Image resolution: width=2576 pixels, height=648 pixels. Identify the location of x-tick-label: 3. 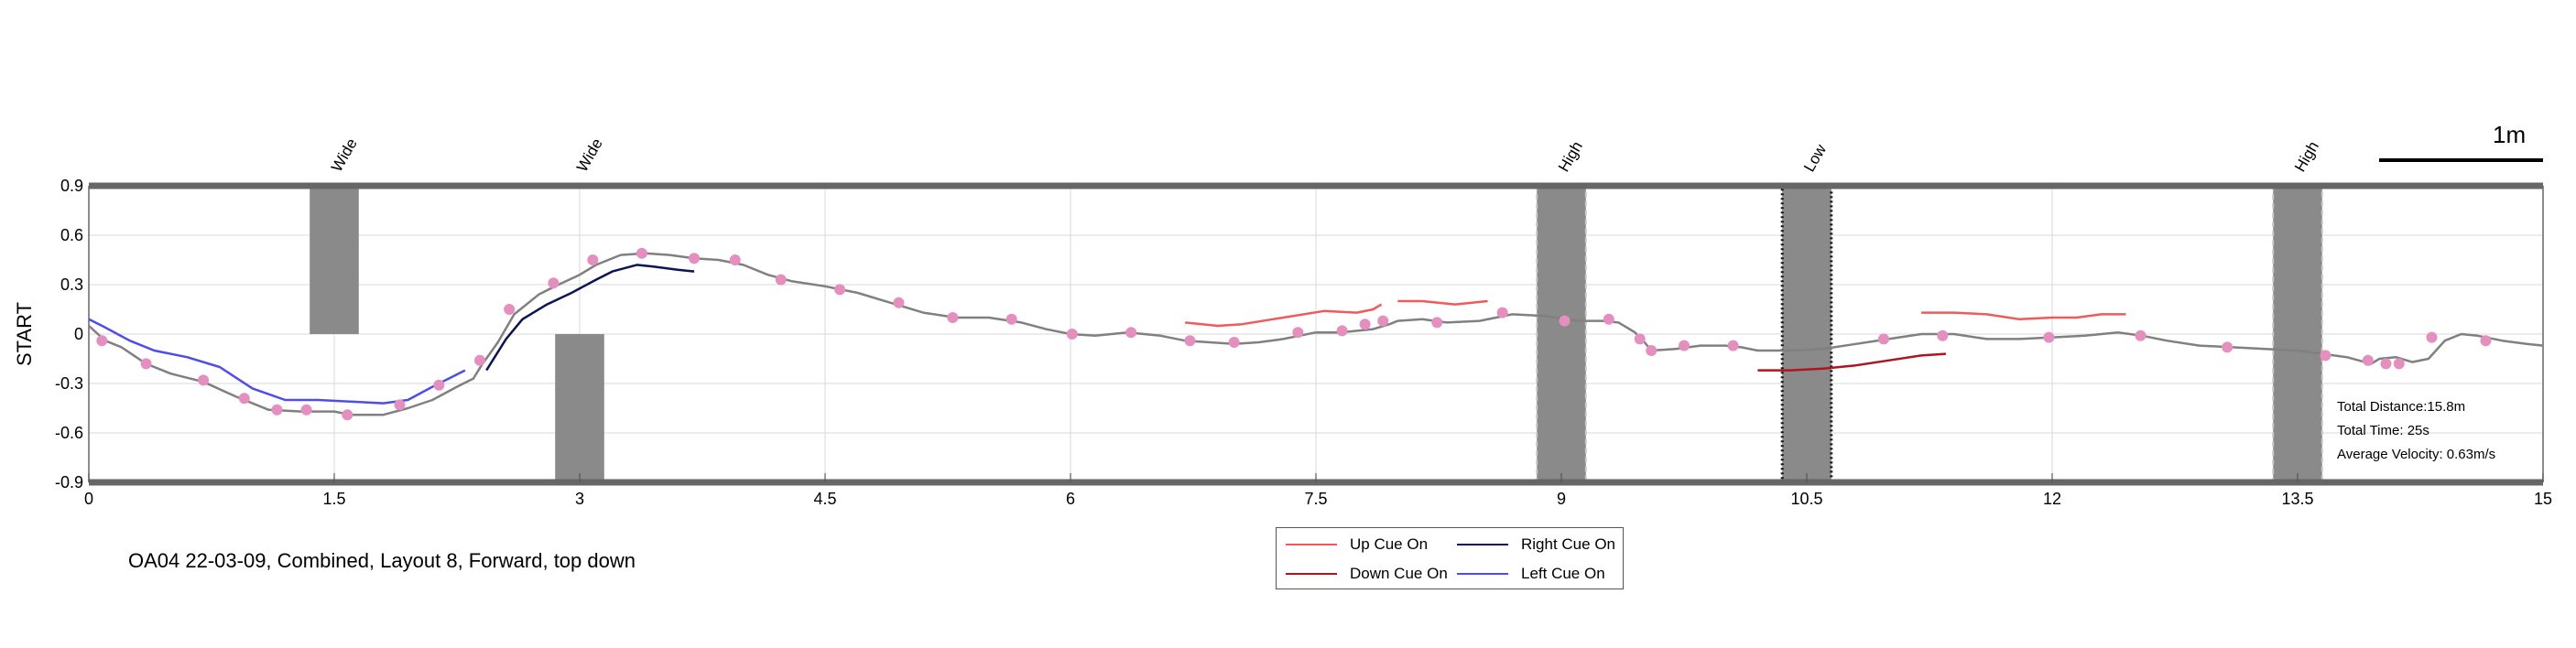
(579, 499).